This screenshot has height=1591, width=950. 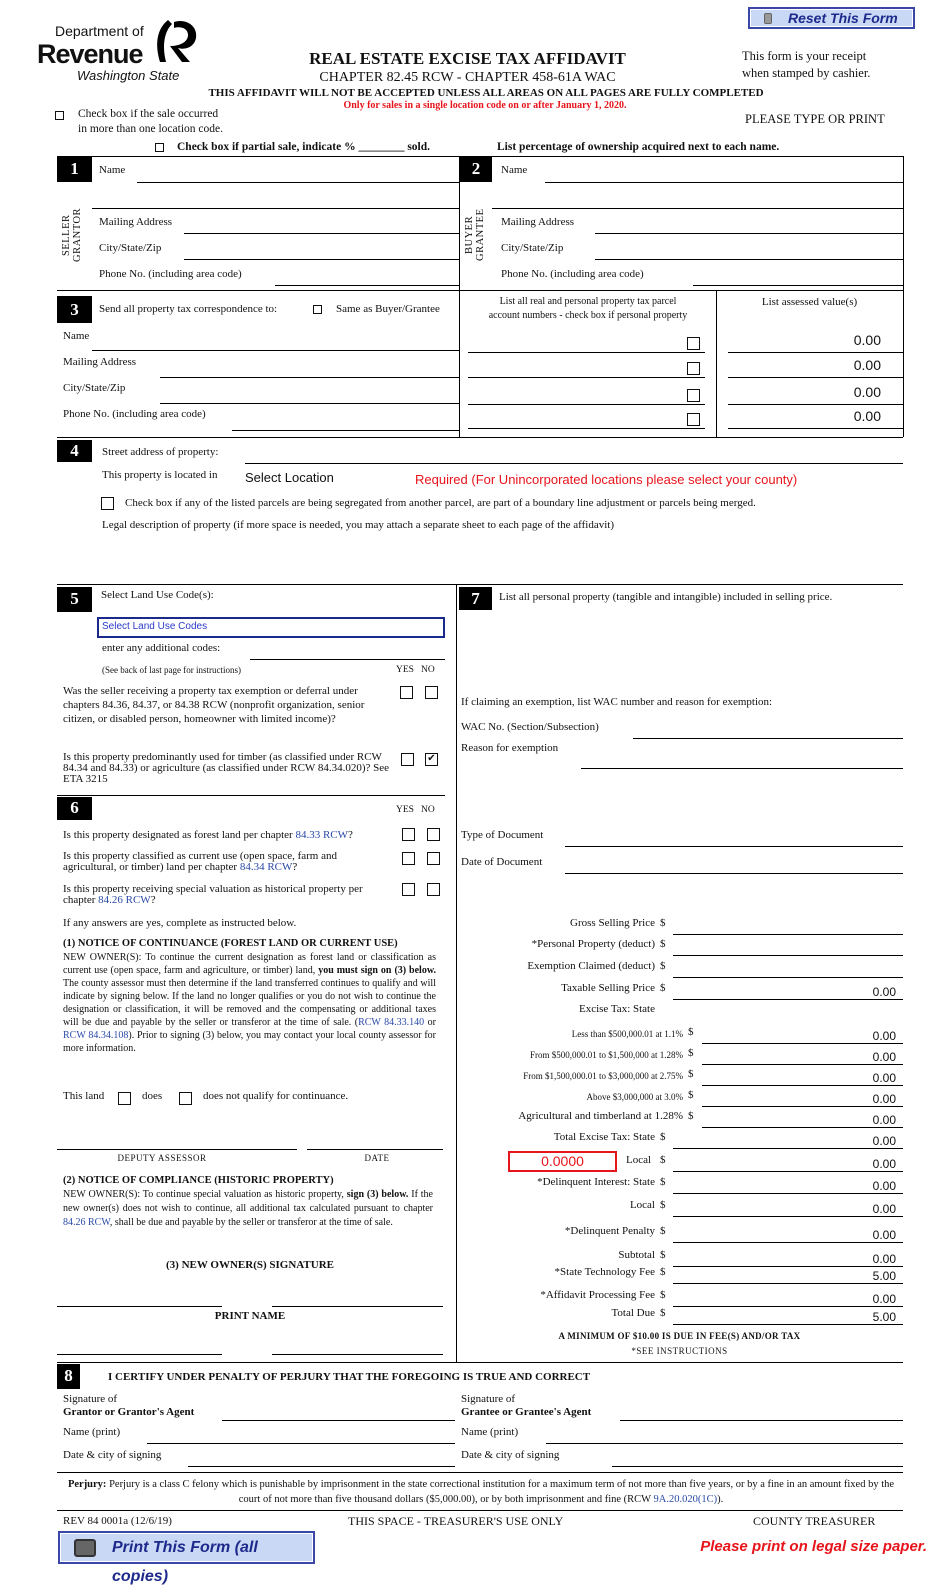 I want to click on same-as-buyer-checkbox, so click(x=317, y=309).